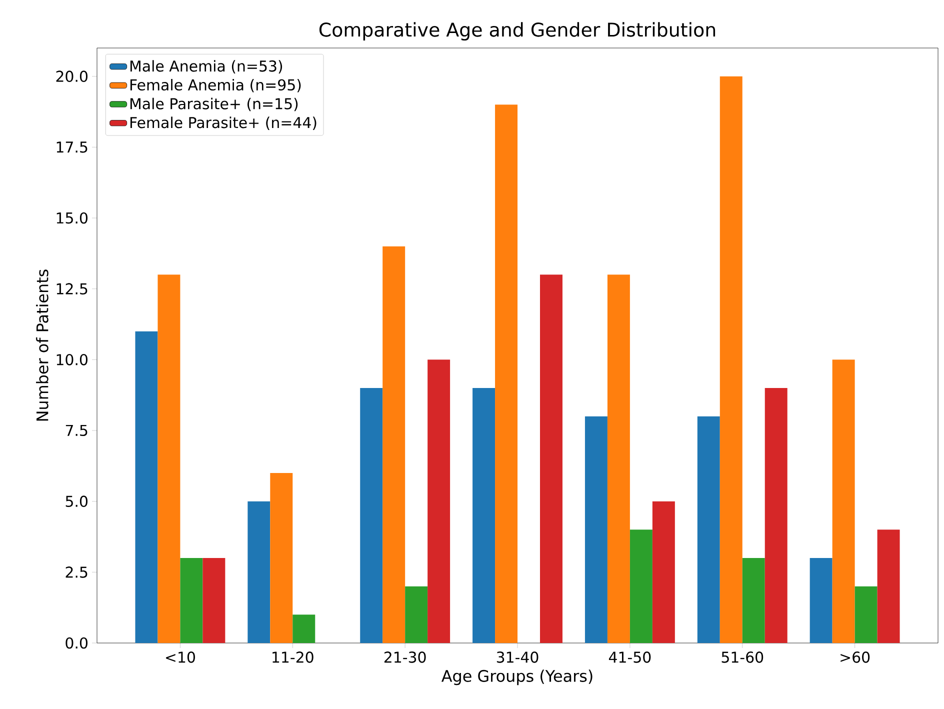 The height and width of the screenshot is (709, 944). What do you see at coordinates (72, 147) in the screenshot?
I see `y-tick-label: 17.5` at bounding box center [72, 147].